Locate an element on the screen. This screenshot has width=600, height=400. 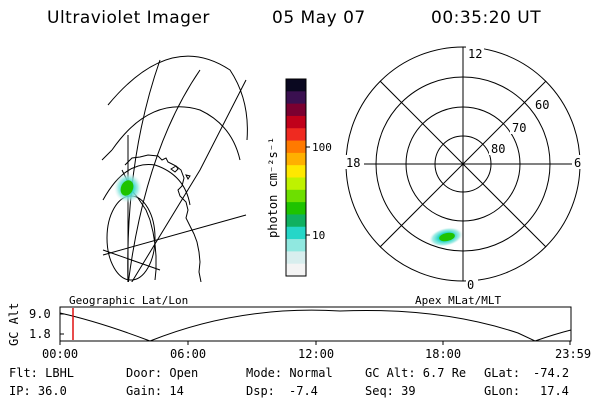
timeline-xtick-1200: 12:00 is located at coordinates (316, 354).